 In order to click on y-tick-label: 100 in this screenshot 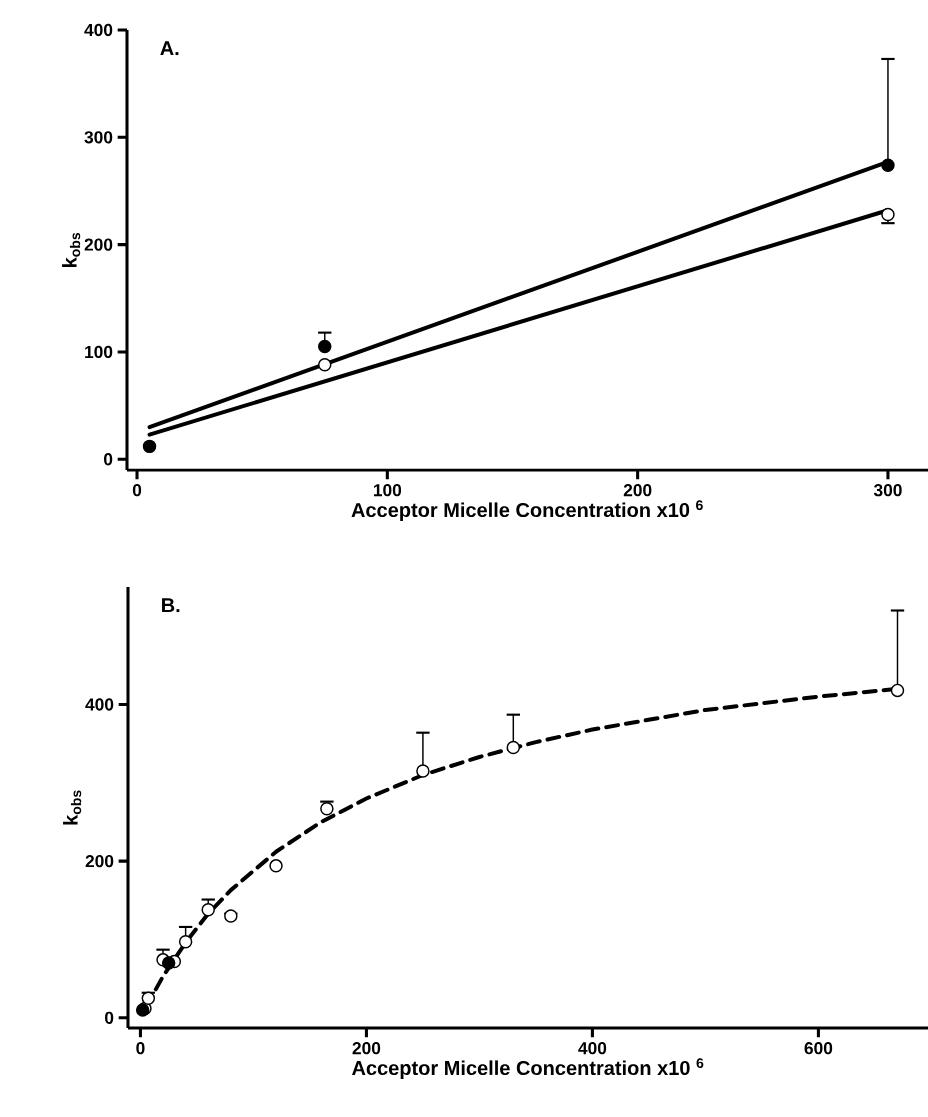, I will do `click(99, 352)`.